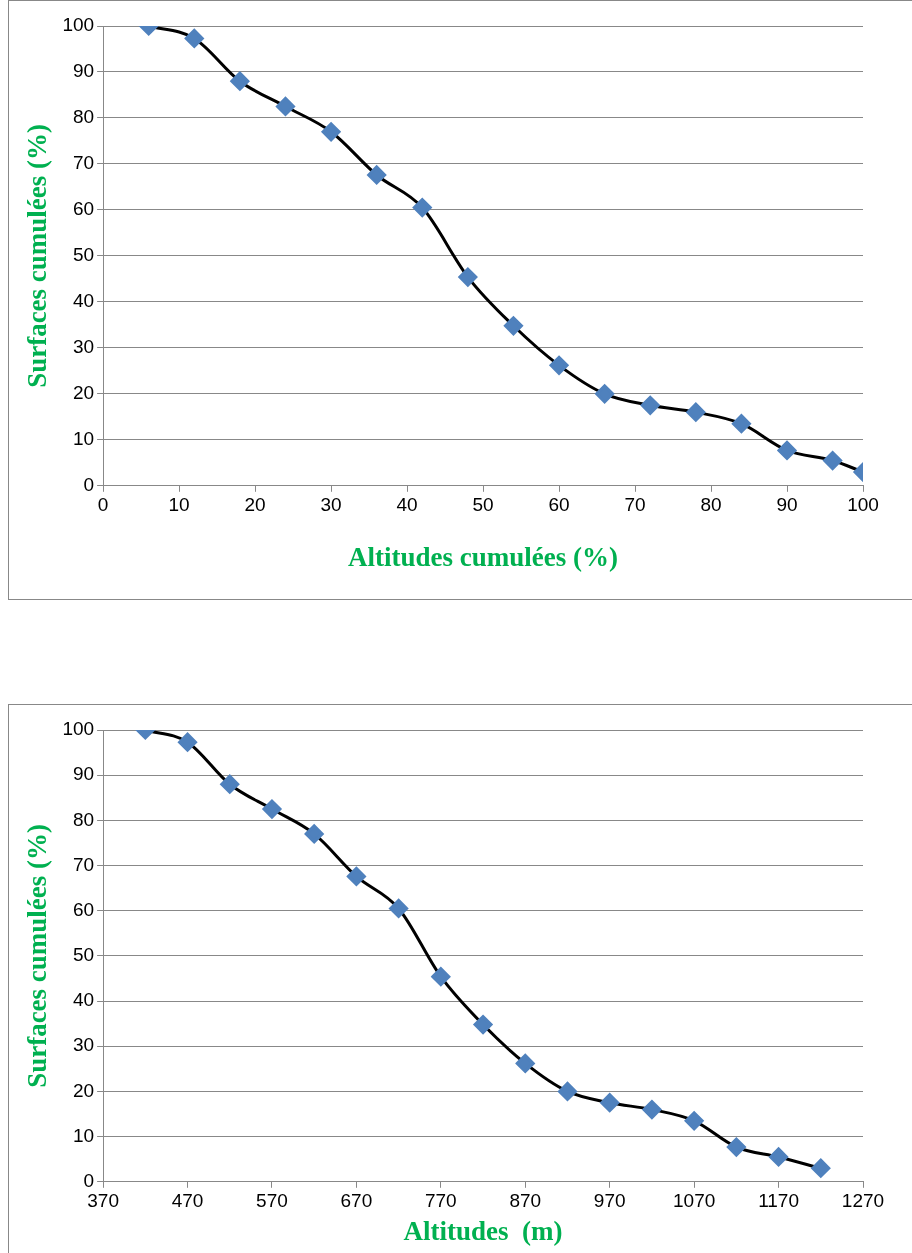 The width and height of the screenshot is (912, 1253). What do you see at coordinates (255, 505) in the screenshot?
I see `x-tick-label: 20` at bounding box center [255, 505].